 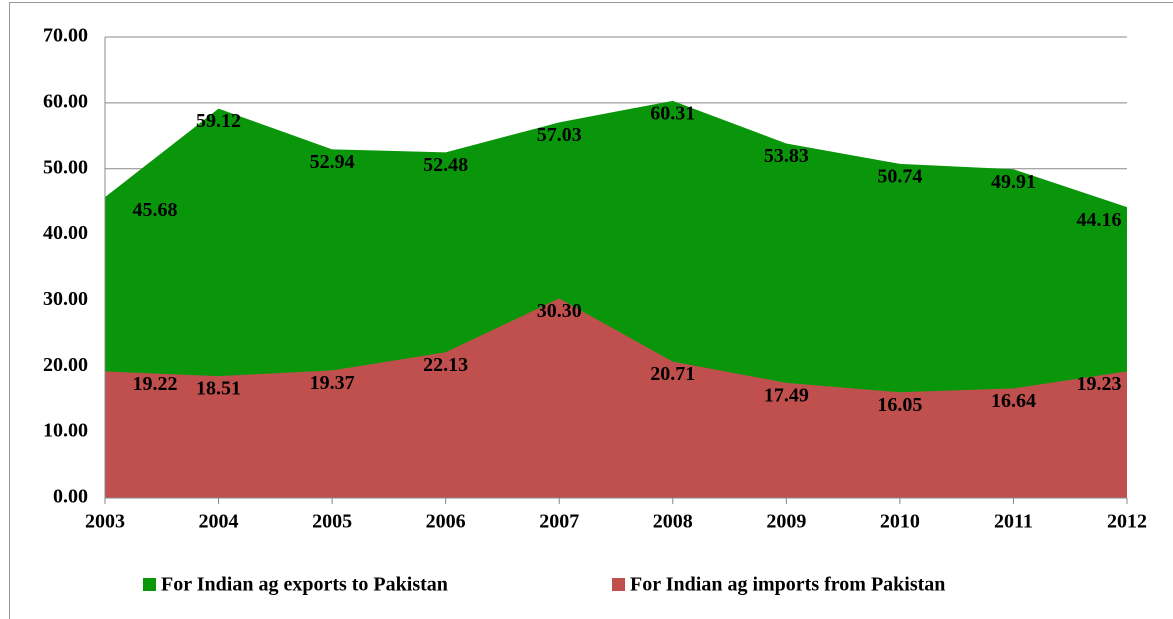 What do you see at coordinates (900, 522) in the screenshot?
I see `x-tick-label: 2010` at bounding box center [900, 522].